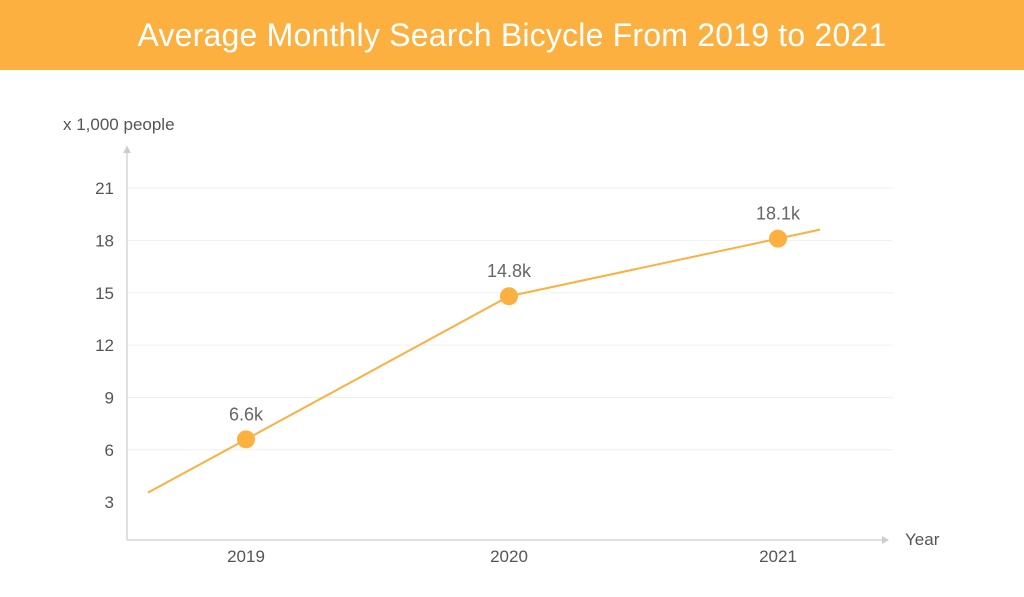  I want to click on y-tick-label: 6, so click(109, 450).